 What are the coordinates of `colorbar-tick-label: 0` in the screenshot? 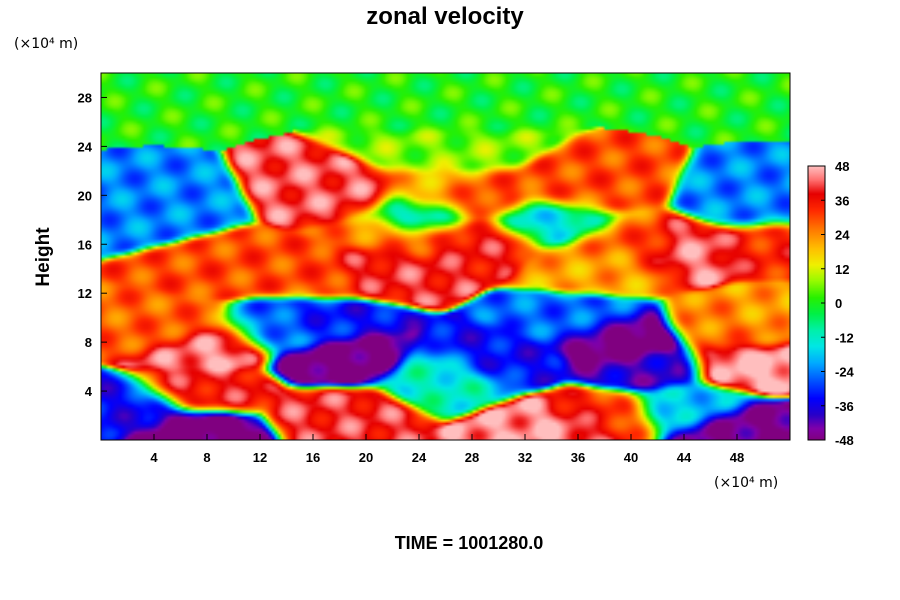 It's located at (838, 303).